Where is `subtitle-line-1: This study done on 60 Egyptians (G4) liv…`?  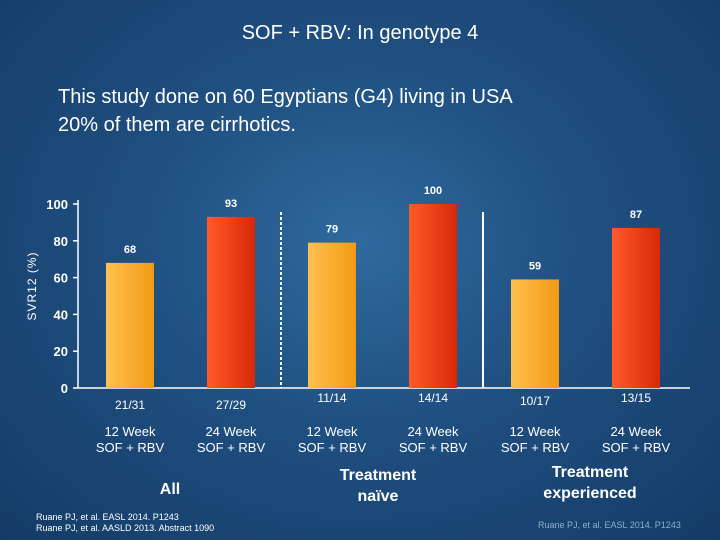
subtitle-line-1: This study done on 60 Egyptians (G4) liv… is located at coordinates (285, 97).